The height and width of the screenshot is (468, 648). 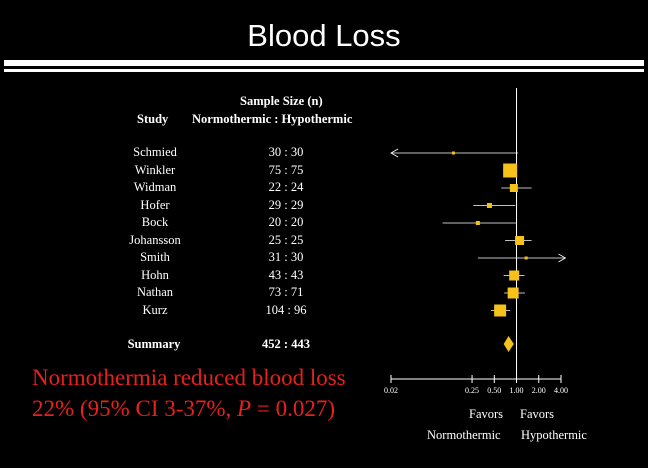 I want to click on x-tick-label: 0.25, so click(x=472, y=390).